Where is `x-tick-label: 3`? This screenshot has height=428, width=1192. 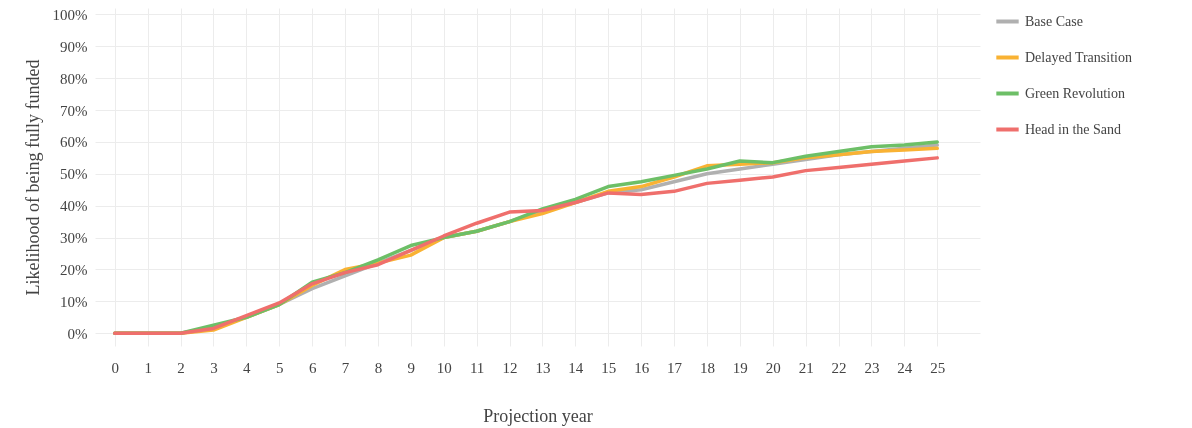
x-tick-label: 3 is located at coordinates (214, 367).